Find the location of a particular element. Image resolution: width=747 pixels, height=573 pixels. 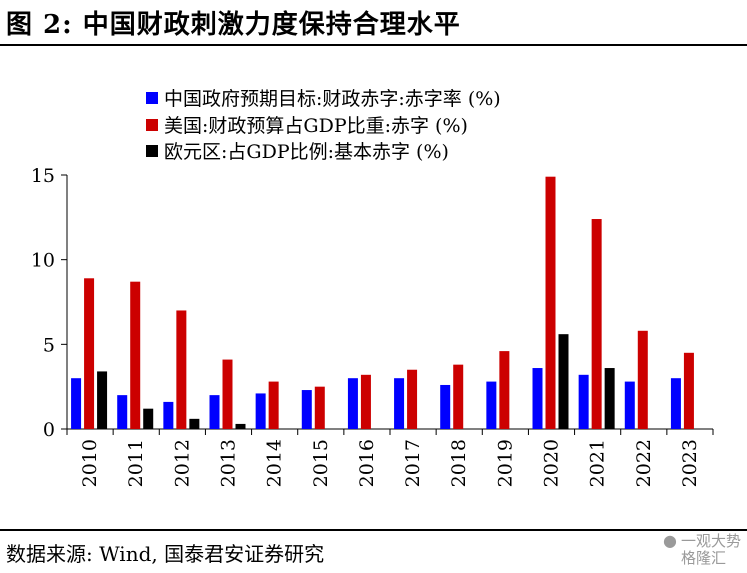

bar-2011-s1 is located at coordinates (122, 412).